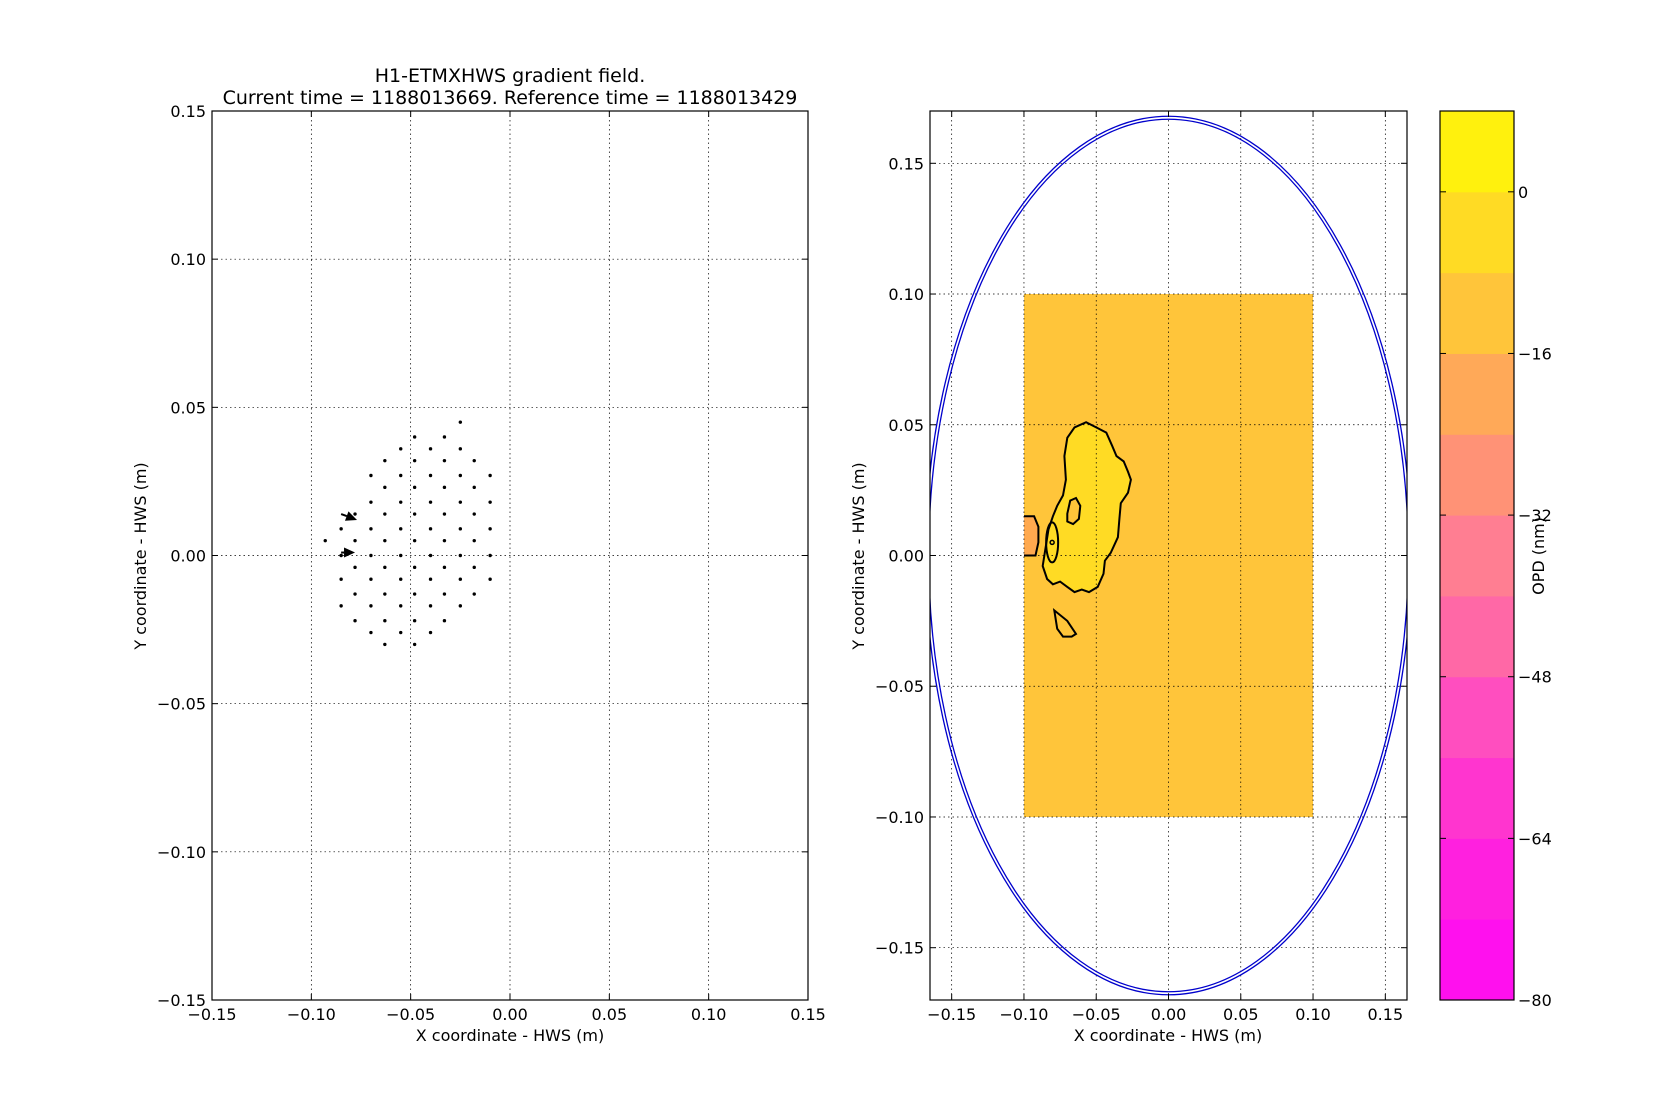  What do you see at coordinates (1065, 622) in the screenshot?
I see `opd-lower-contour` at bounding box center [1065, 622].